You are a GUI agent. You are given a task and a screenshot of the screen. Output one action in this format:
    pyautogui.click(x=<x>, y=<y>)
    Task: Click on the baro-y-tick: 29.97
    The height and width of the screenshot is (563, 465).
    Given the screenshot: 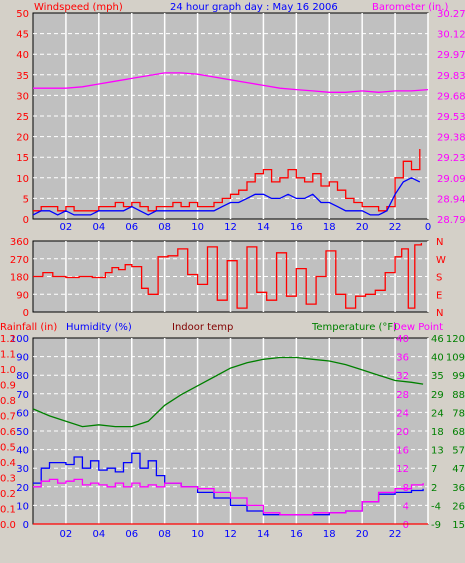 What is the action you would take?
    pyautogui.click(x=451, y=55)
    